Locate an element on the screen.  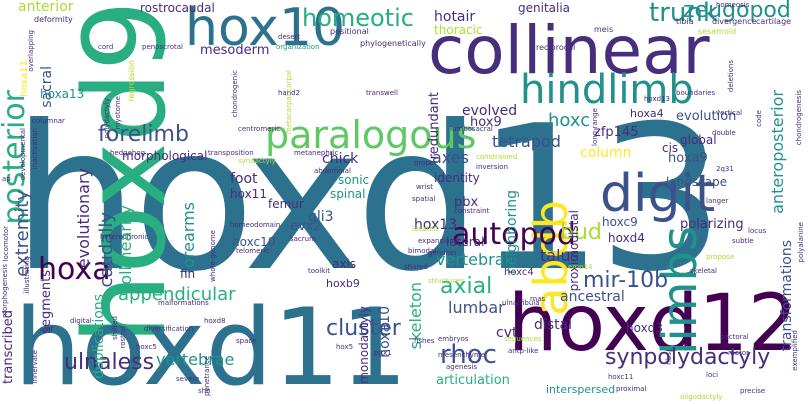
word-spatial: spatial is located at coordinates (424, 199).